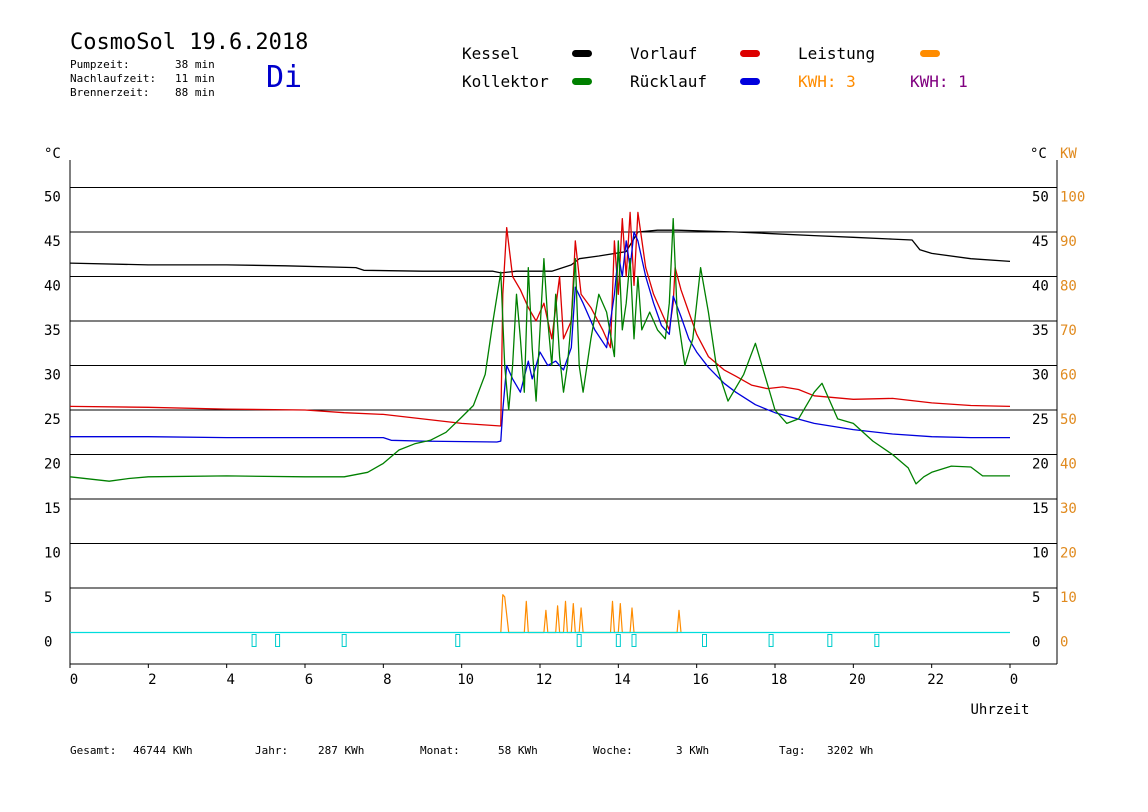 Image resolution: width=1148 pixels, height=812 pixels. I want to click on footer-tag-value: 3202 Wh, so click(850, 750).